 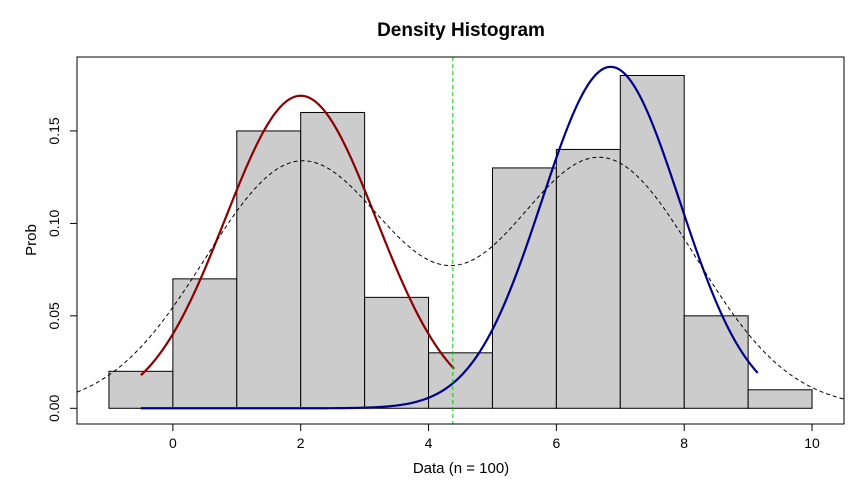 What do you see at coordinates (461, 468) in the screenshot?
I see `x-axis-label: Data (n = 100)` at bounding box center [461, 468].